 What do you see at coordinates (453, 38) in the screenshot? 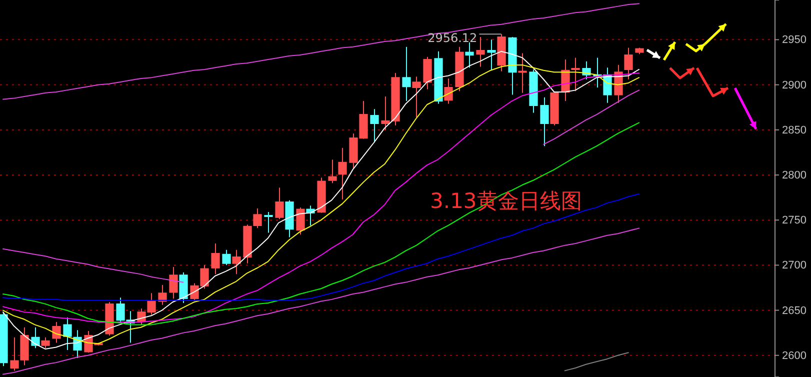
I see `annotation: 2956.12` at bounding box center [453, 38].